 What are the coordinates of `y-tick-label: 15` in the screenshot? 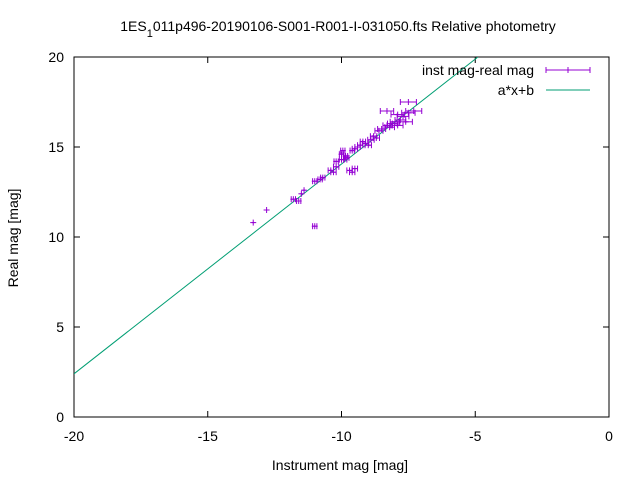 It's located at (56, 147).